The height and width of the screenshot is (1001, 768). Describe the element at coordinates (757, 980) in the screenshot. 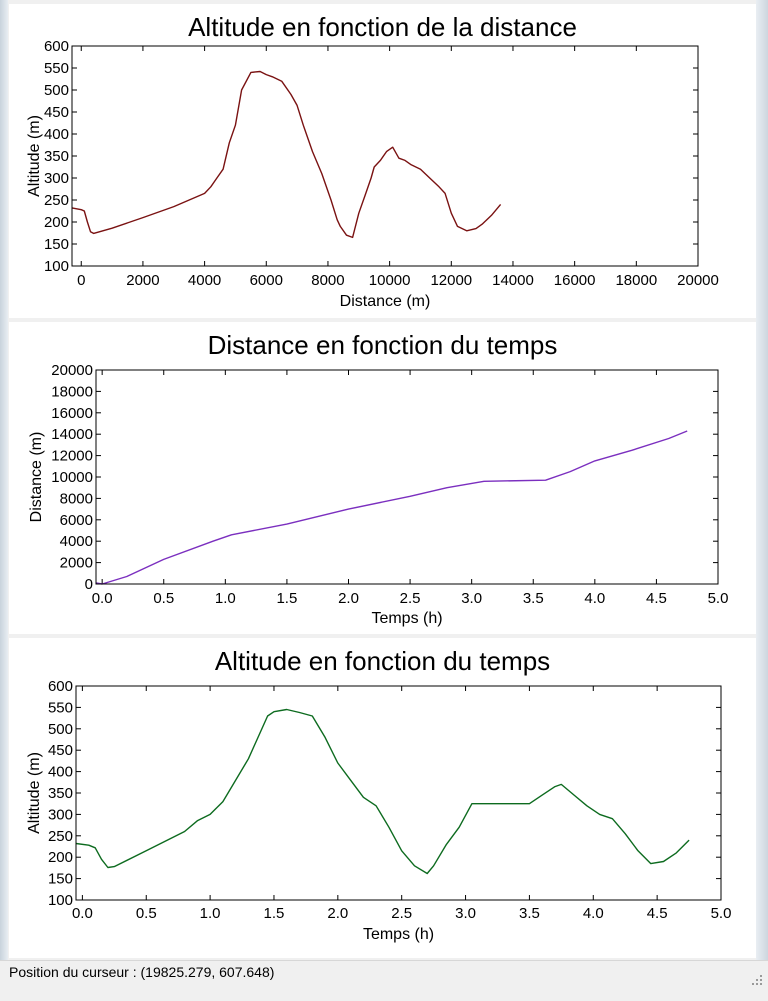

I see `resize-grip-icon` at that location.